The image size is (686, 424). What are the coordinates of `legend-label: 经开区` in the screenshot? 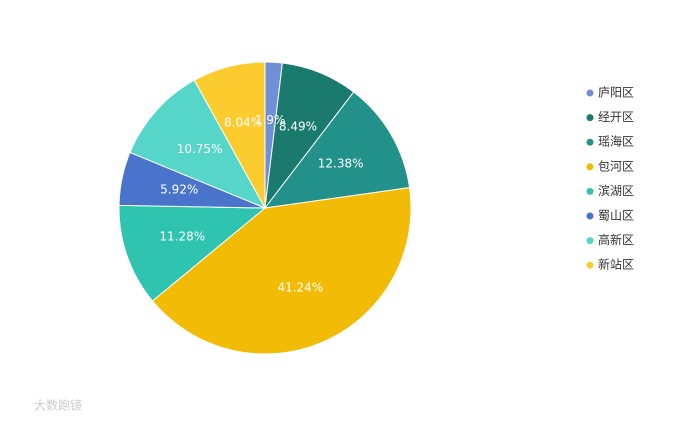 It's located at (616, 117).